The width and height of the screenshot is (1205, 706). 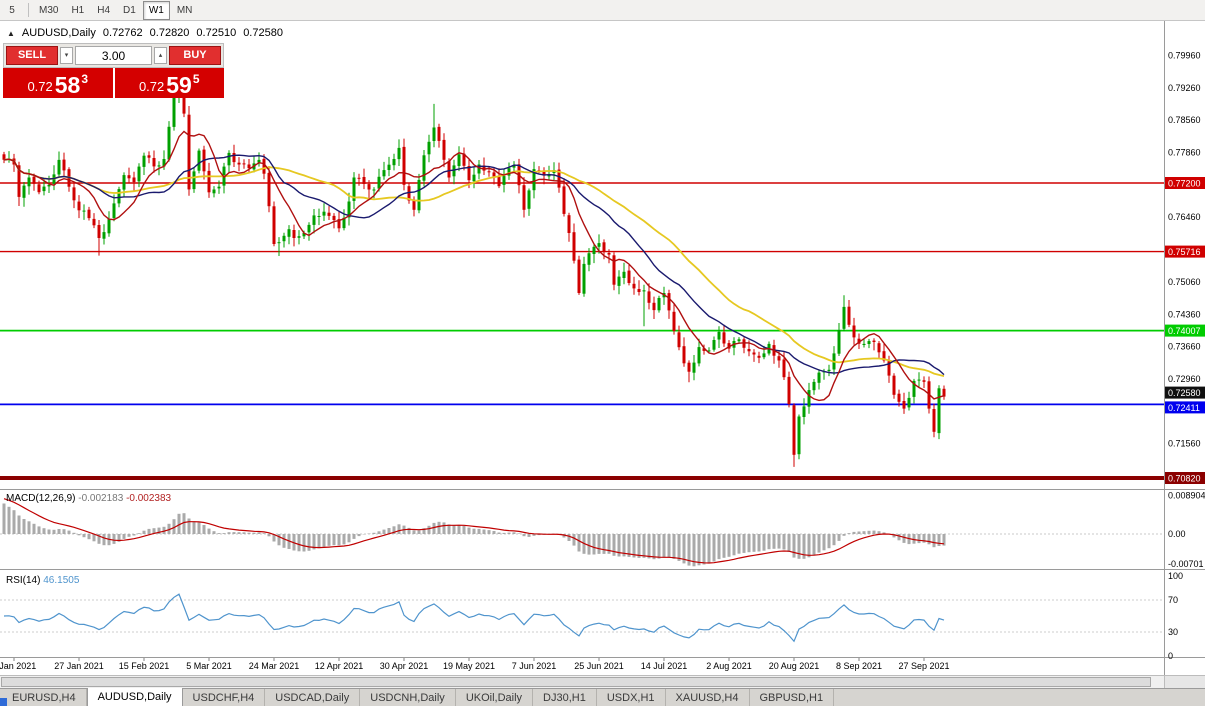 What do you see at coordinates (404, 666) in the screenshot?
I see `date-label: 30 Apr 2021` at bounding box center [404, 666].